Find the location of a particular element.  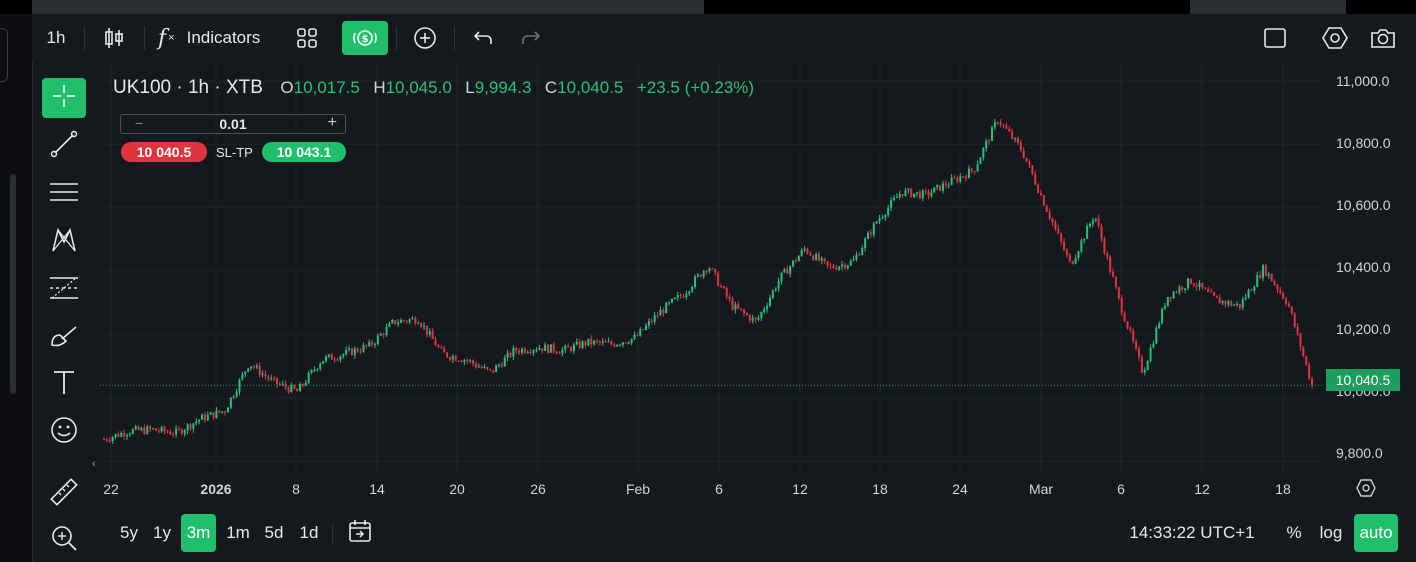

ruler-tool is located at coordinates (64, 494).